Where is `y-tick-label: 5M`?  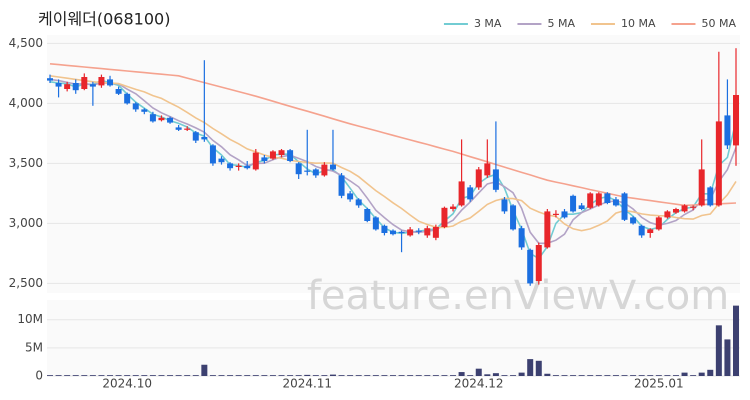 y-tick-label: 5M is located at coordinates (34, 347).